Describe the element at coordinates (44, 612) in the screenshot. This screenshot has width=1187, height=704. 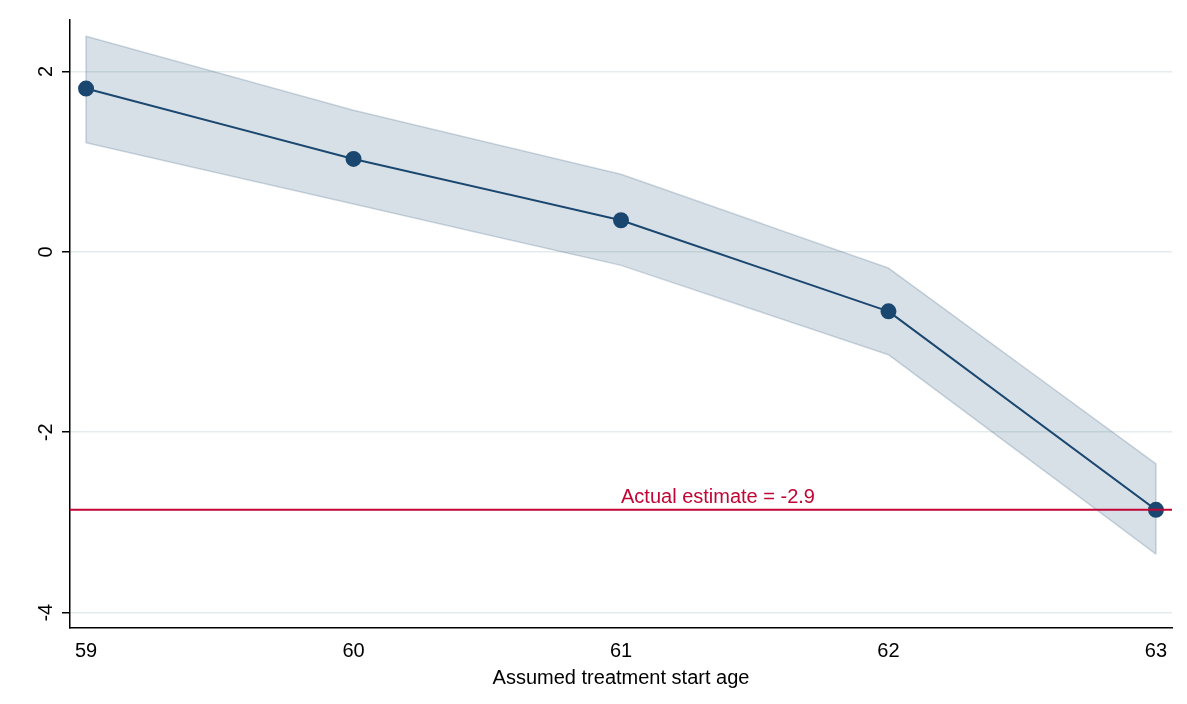
I see `y-tick-label: -4` at that location.